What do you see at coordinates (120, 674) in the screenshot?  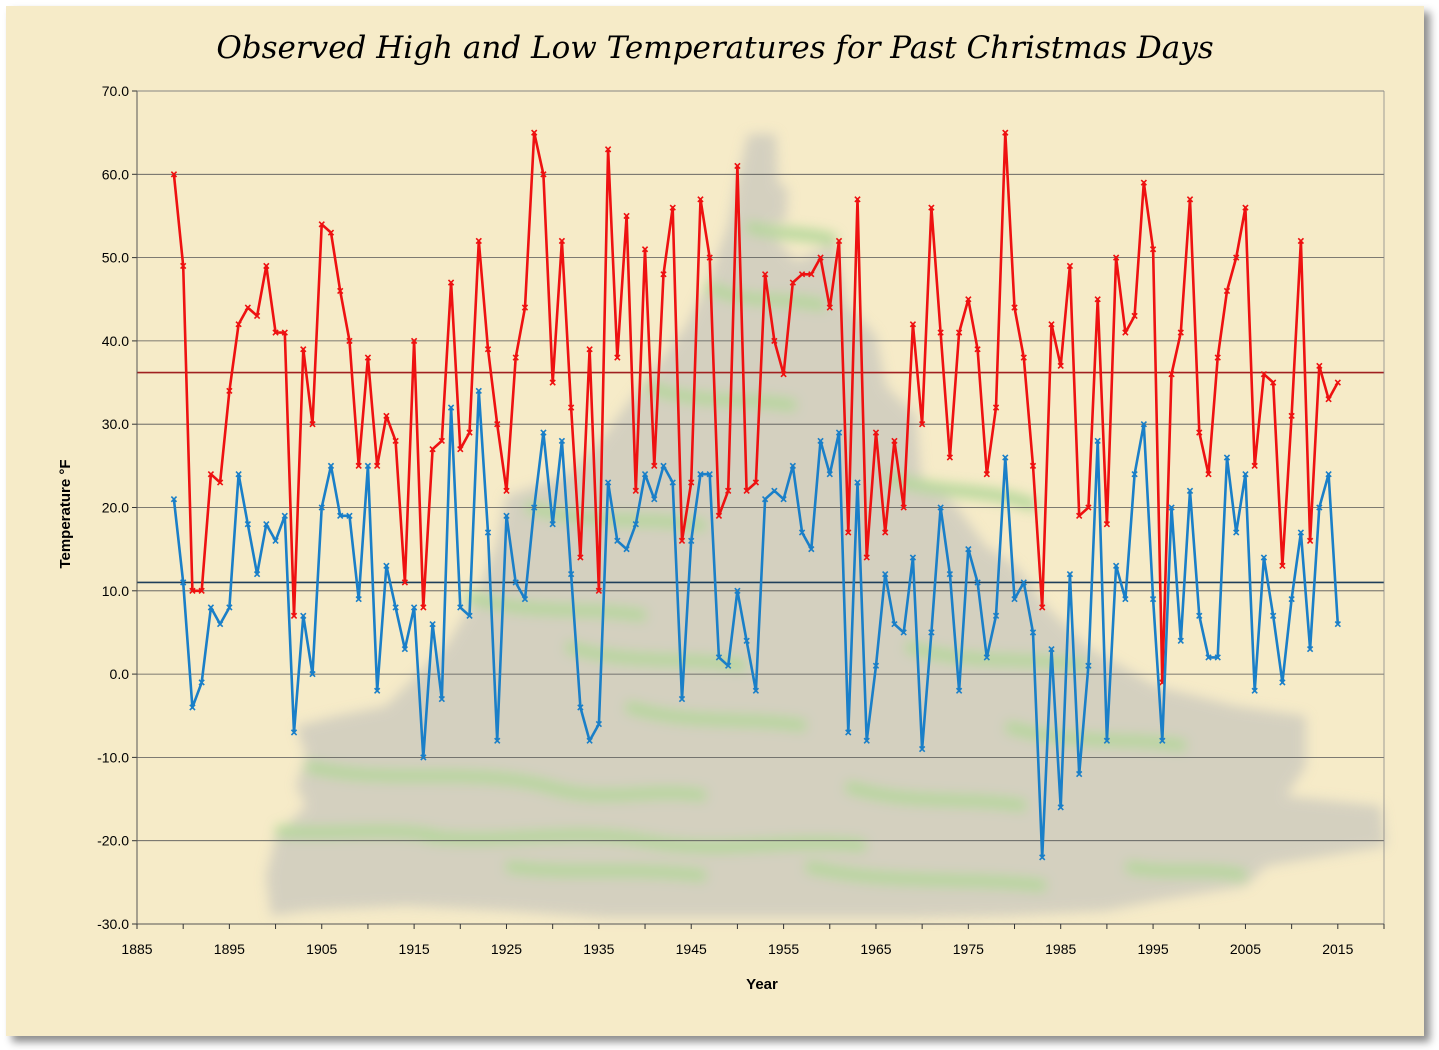 I see `y-tick-label: 0.0` at bounding box center [120, 674].